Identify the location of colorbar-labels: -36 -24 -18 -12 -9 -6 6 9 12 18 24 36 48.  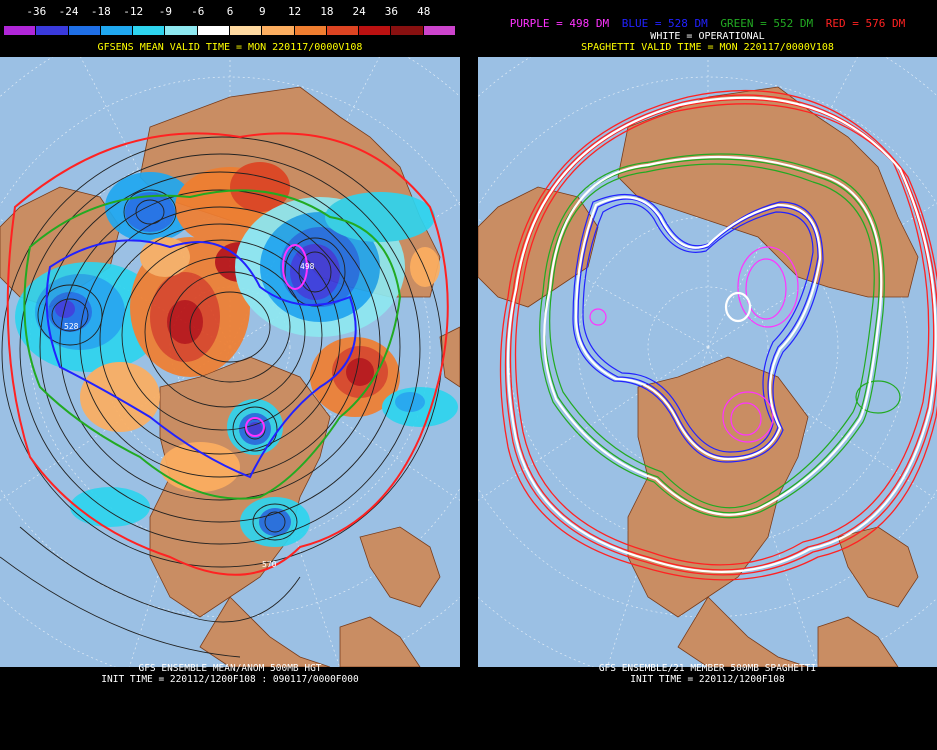
(230, 11).